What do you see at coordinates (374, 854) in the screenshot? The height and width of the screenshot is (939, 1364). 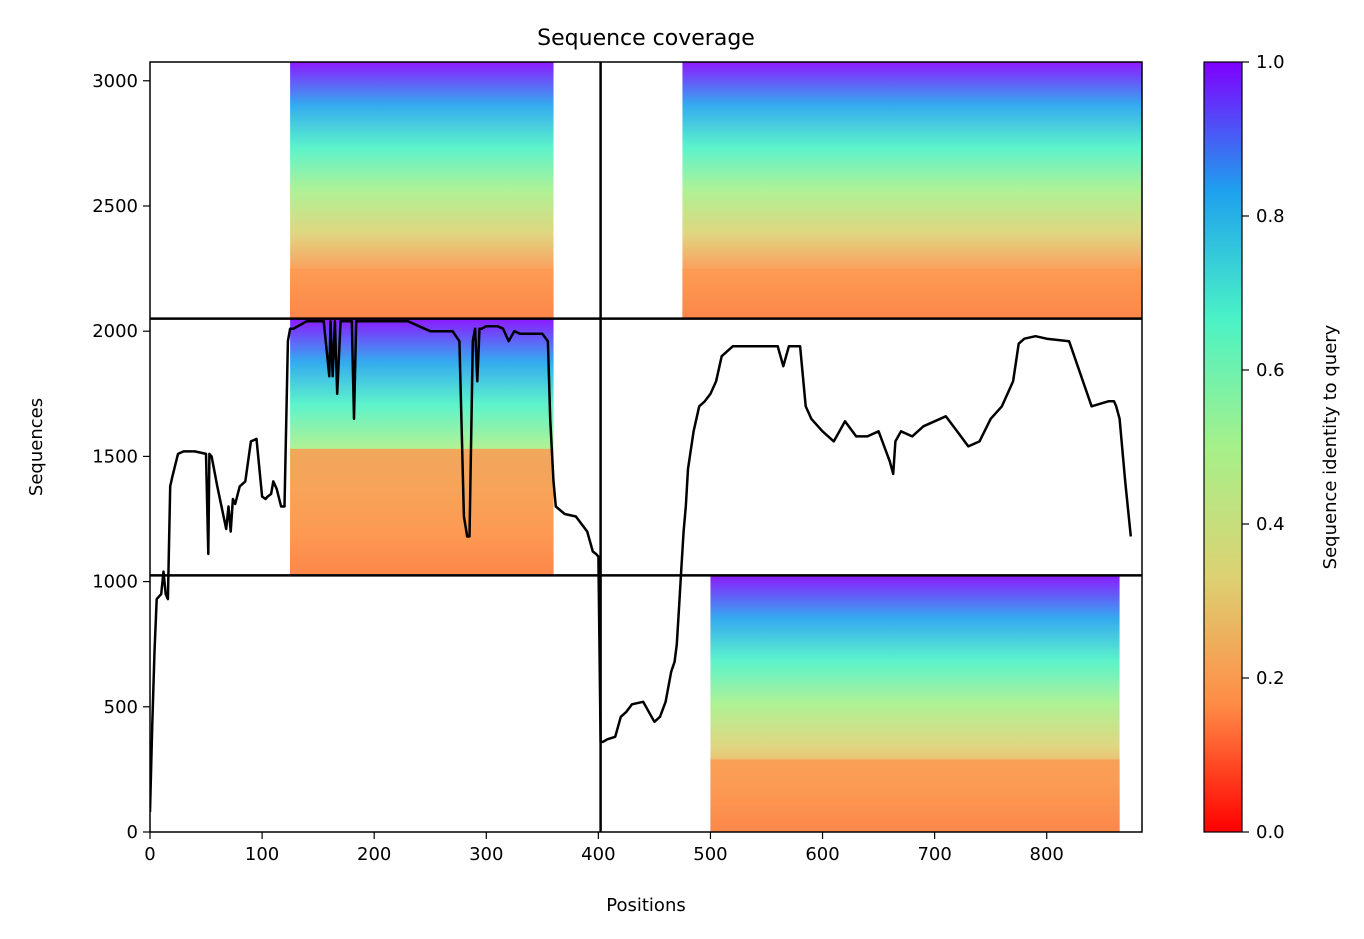 I see `x-tick-label: 200` at bounding box center [374, 854].